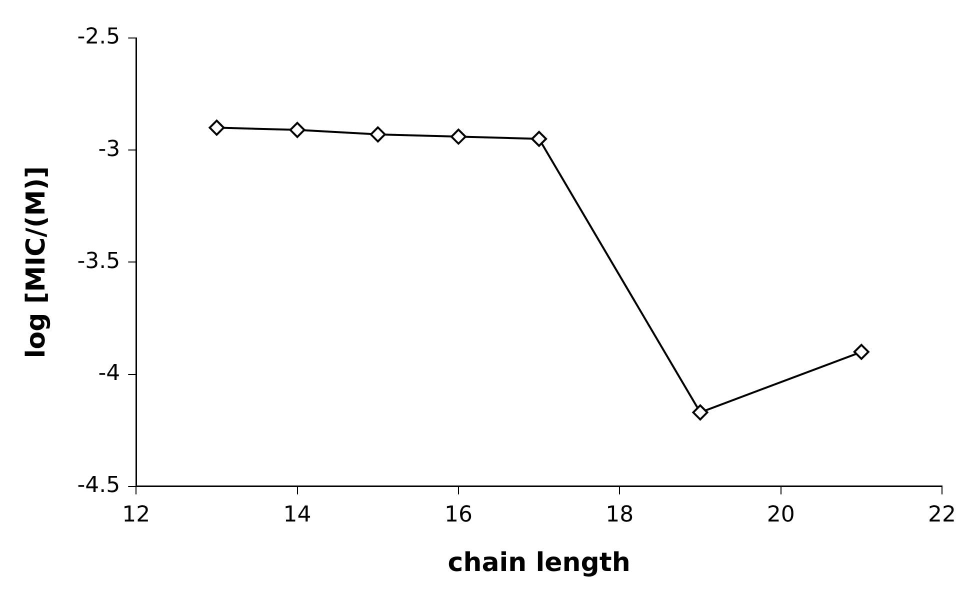 The width and height of the screenshot is (976, 604). Describe the element at coordinates (98, 485) in the screenshot. I see `y-tick-label: -4.5` at that location.